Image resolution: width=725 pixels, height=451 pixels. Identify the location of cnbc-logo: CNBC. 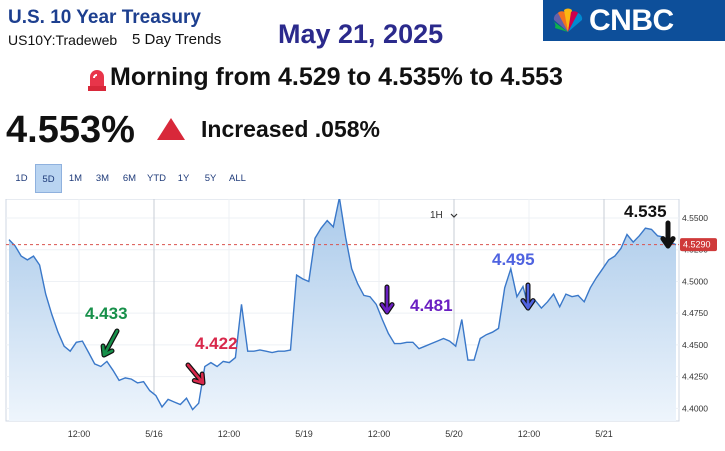
(634, 20).